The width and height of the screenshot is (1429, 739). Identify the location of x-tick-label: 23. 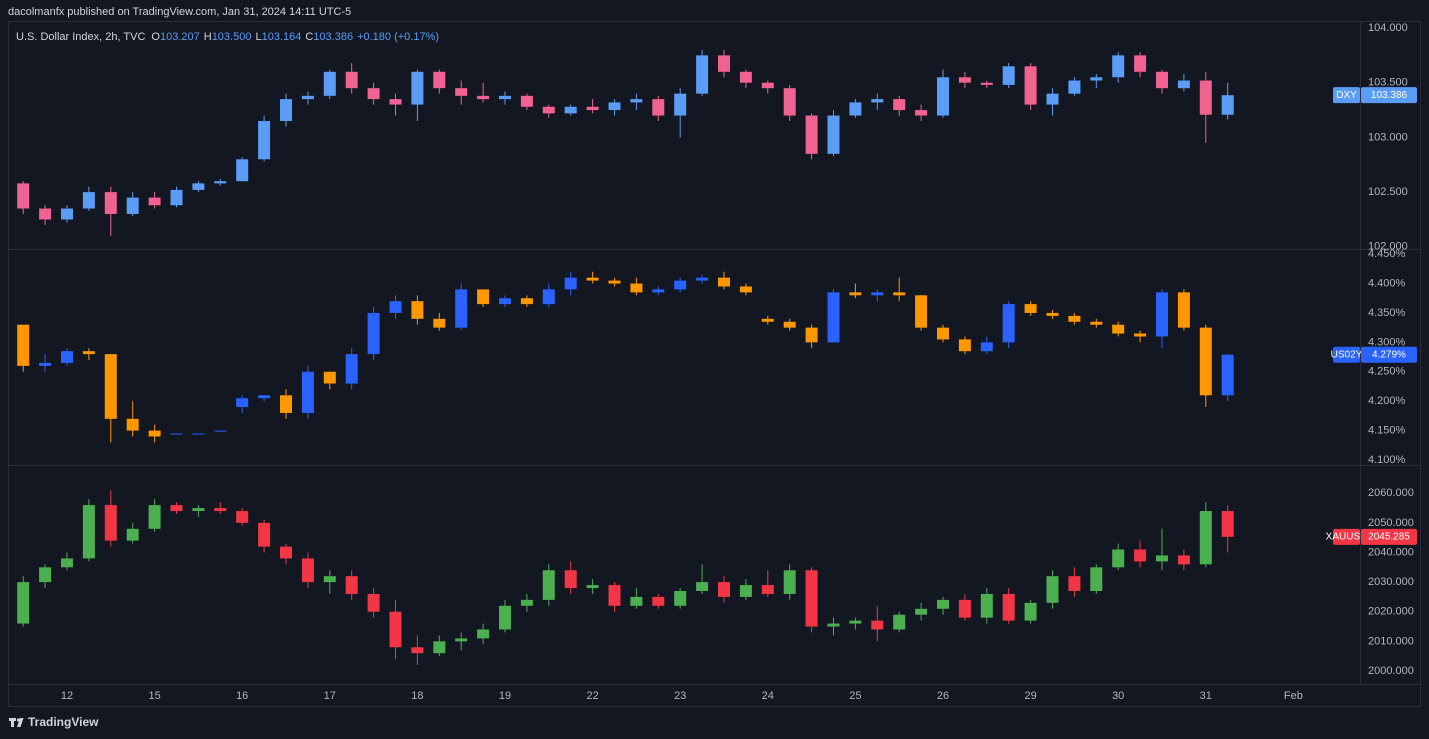
(680, 696).